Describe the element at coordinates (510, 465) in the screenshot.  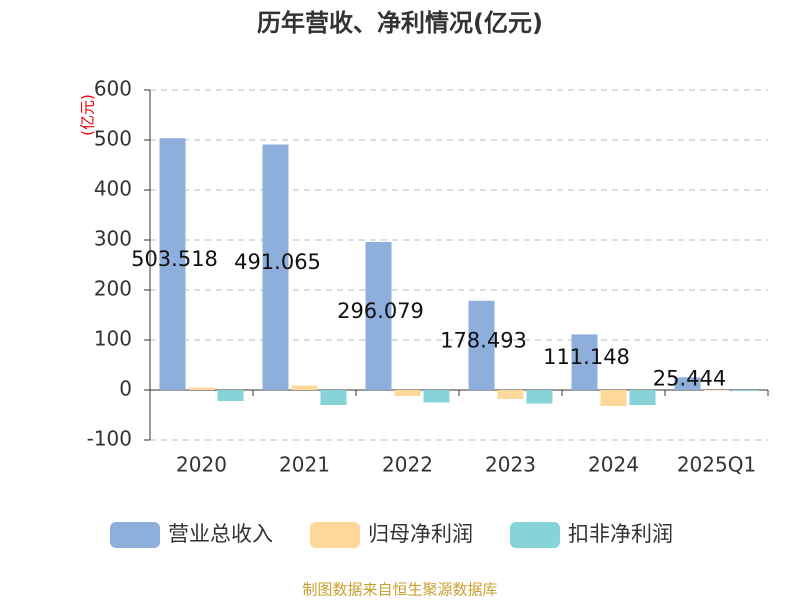
I see `x-tick-label: 2023` at that location.